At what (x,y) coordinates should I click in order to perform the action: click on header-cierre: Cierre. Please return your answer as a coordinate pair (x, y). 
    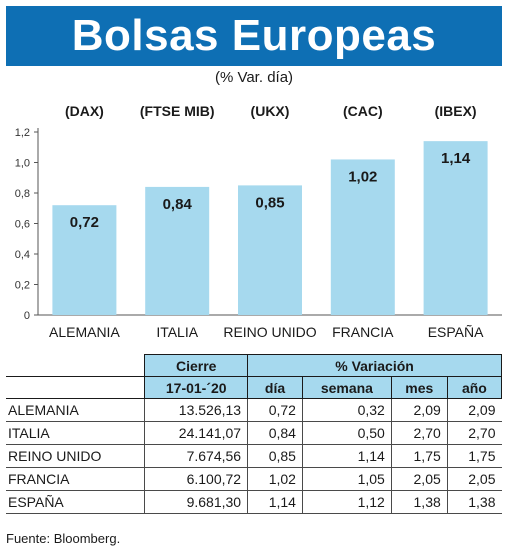
    Looking at the image, I should click on (196, 365).